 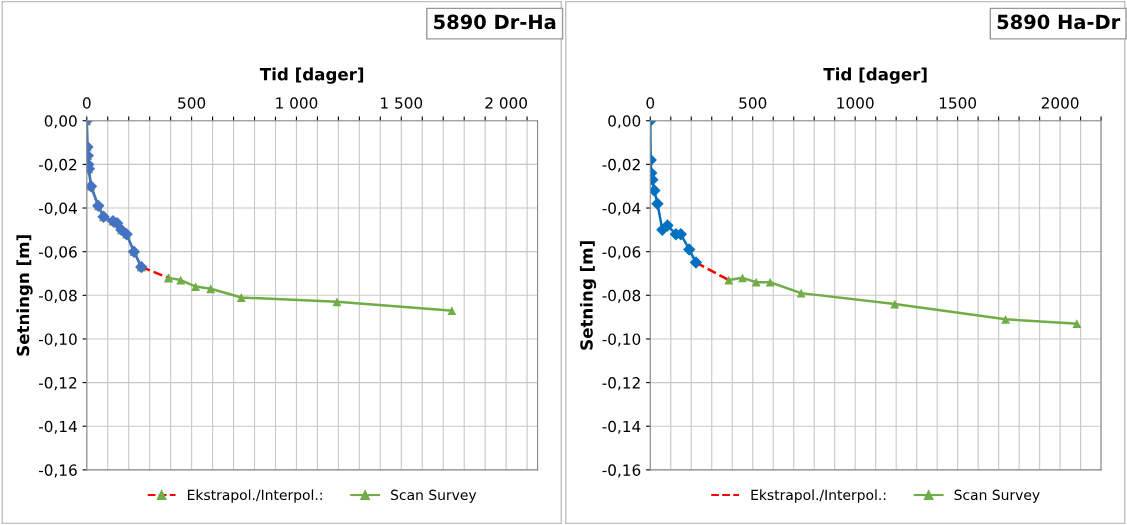 What do you see at coordinates (24, 295) in the screenshot?
I see `y-axis-title: Setningn [m]` at bounding box center [24, 295].